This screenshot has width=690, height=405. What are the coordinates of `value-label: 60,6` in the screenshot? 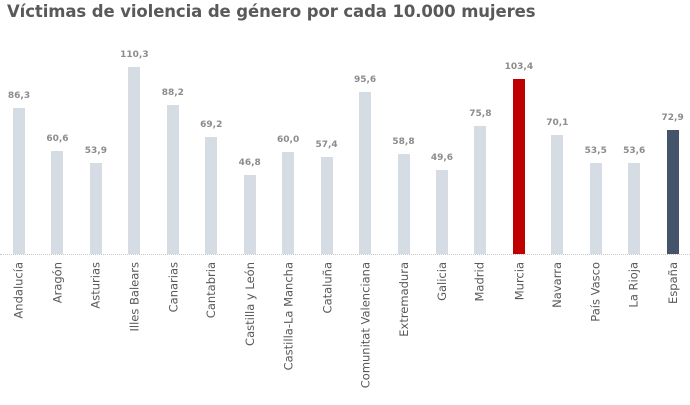 It's located at (57, 139).